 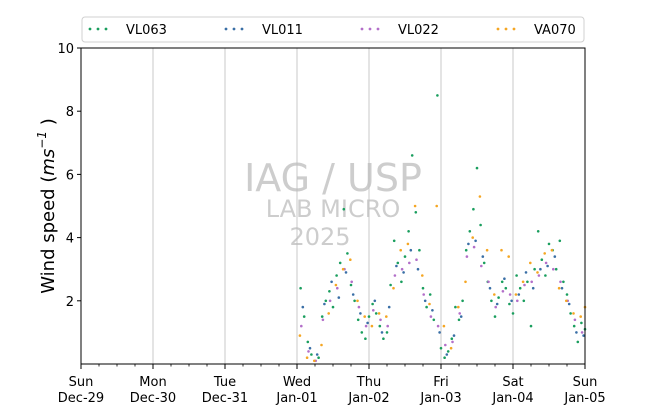 I want to click on x-tick-date-7: Jan-05, so click(x=584, y=398).